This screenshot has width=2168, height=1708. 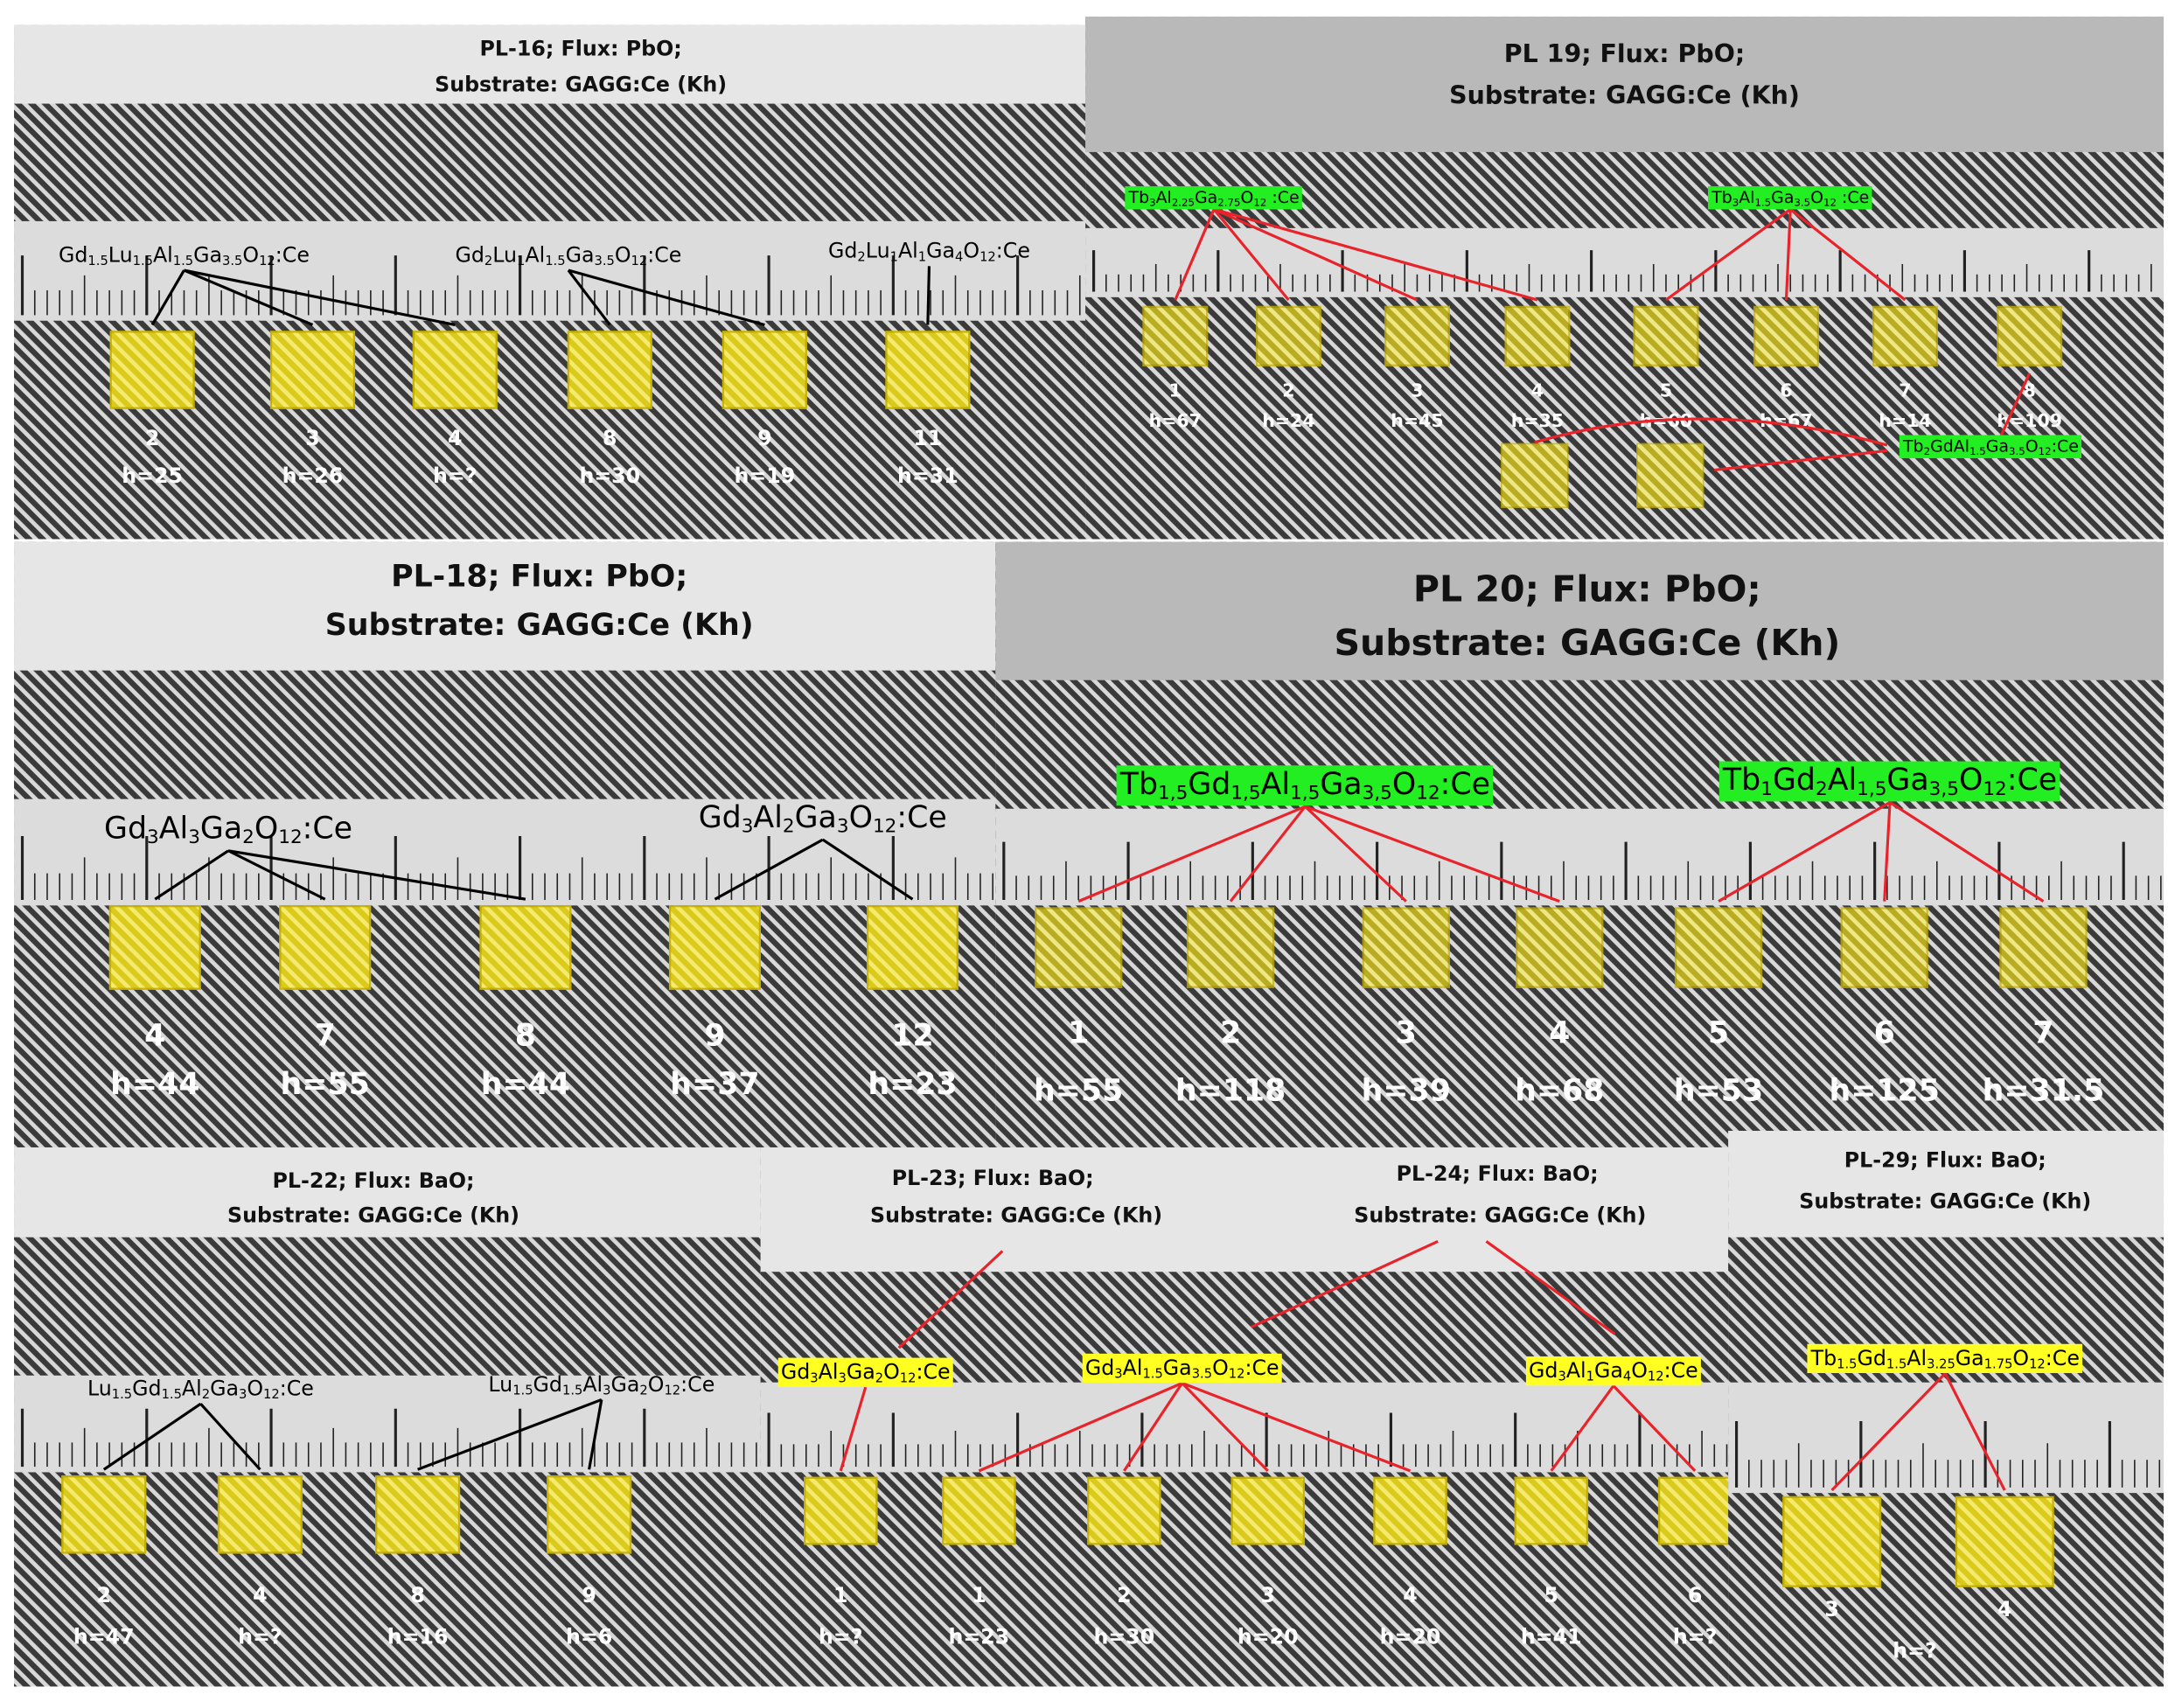 What do you see at coordinates (1944, 789) in the screenshot?
I see `formula-part: 3,5` at bounding box center [1944, 789].